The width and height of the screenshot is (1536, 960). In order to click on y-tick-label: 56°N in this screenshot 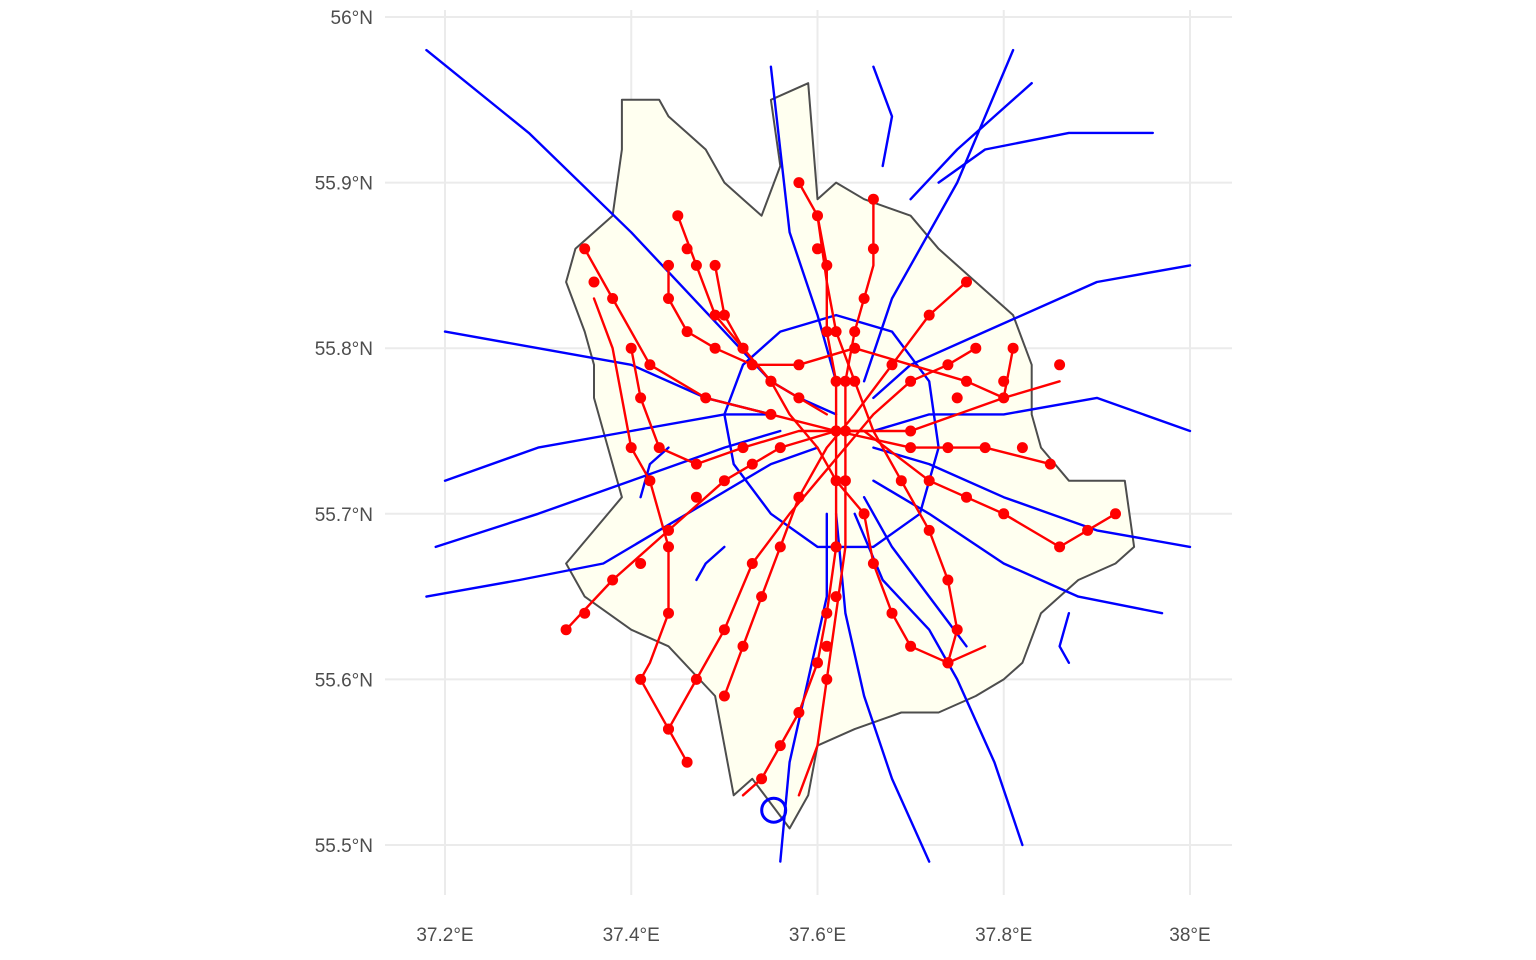, I will do `click(352, 18)`.